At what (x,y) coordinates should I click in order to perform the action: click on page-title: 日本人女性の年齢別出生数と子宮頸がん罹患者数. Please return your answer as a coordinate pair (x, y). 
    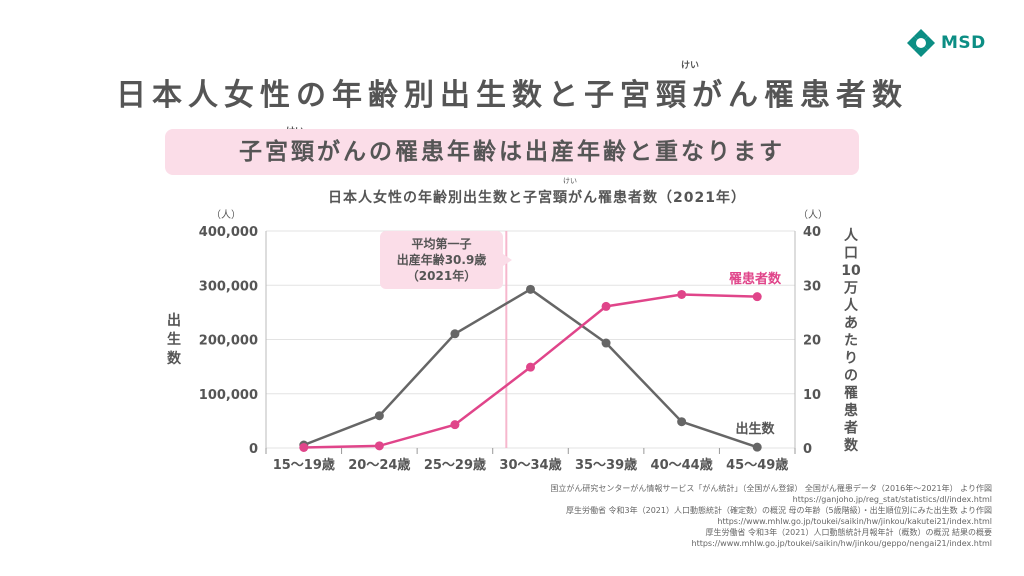
    Looking at the image, I should click on (512, 95).